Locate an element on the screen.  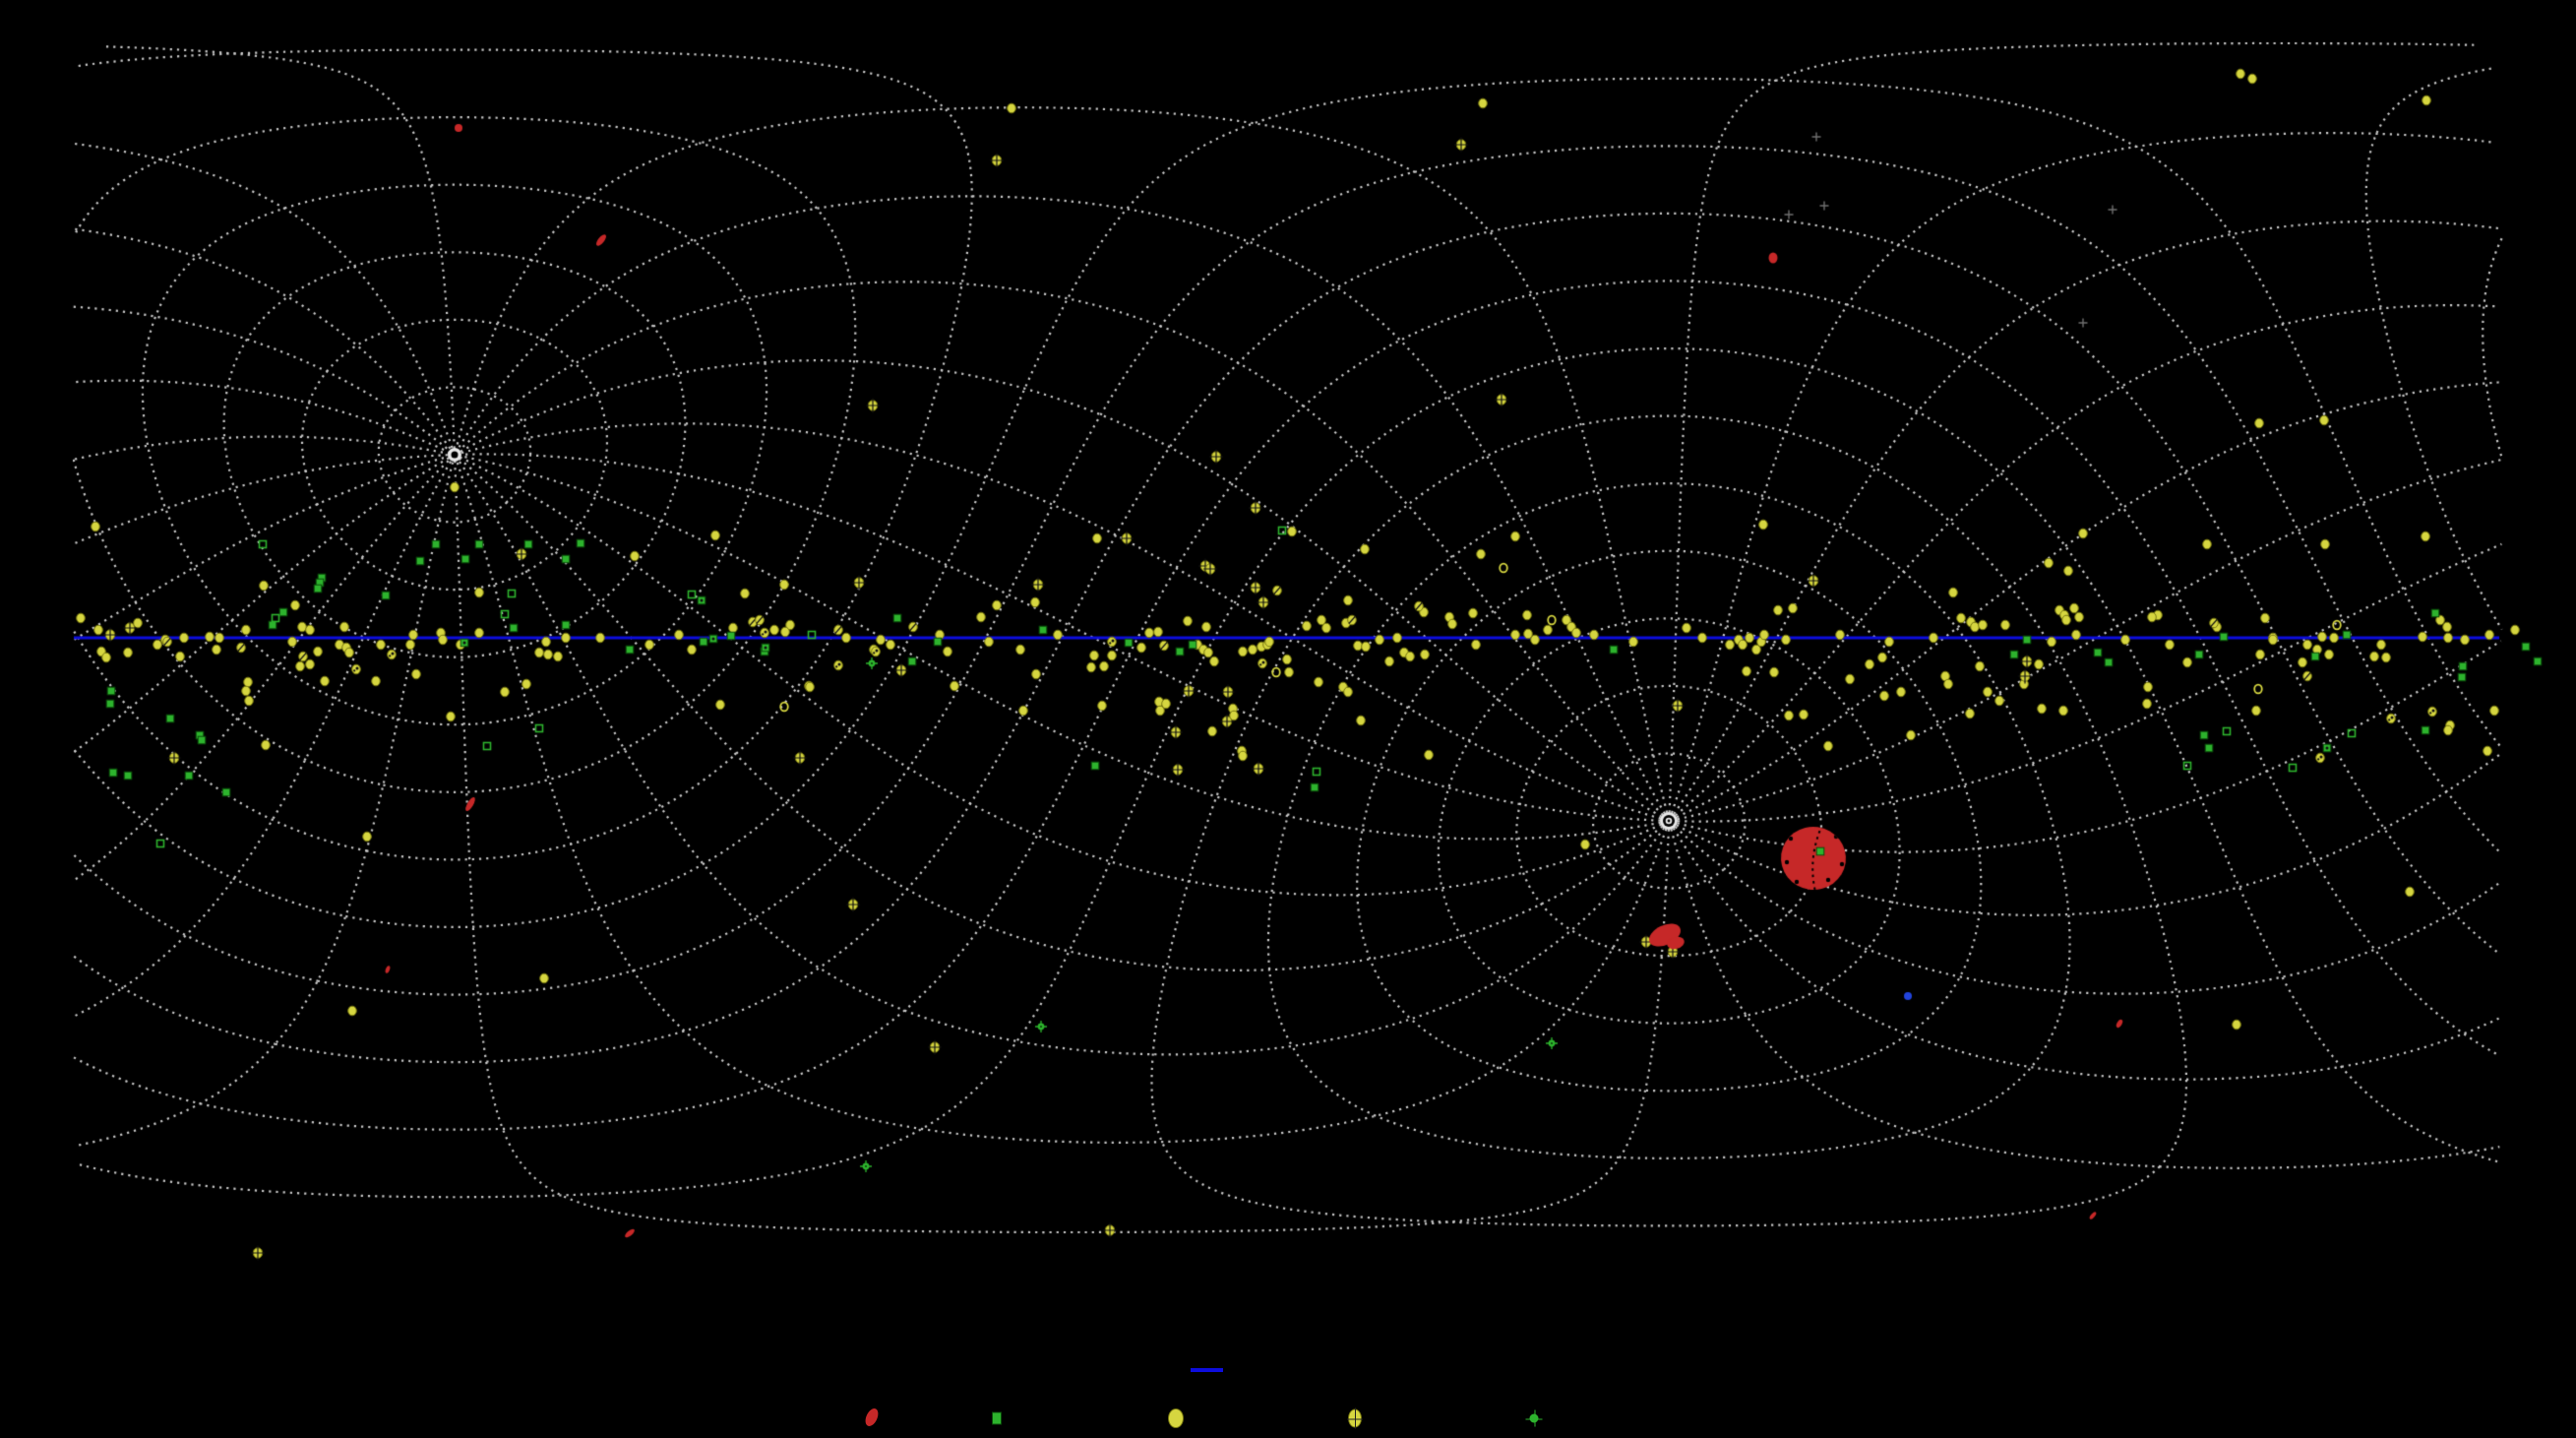
cross-vertical-line is located at coordinates (1355, 1418).